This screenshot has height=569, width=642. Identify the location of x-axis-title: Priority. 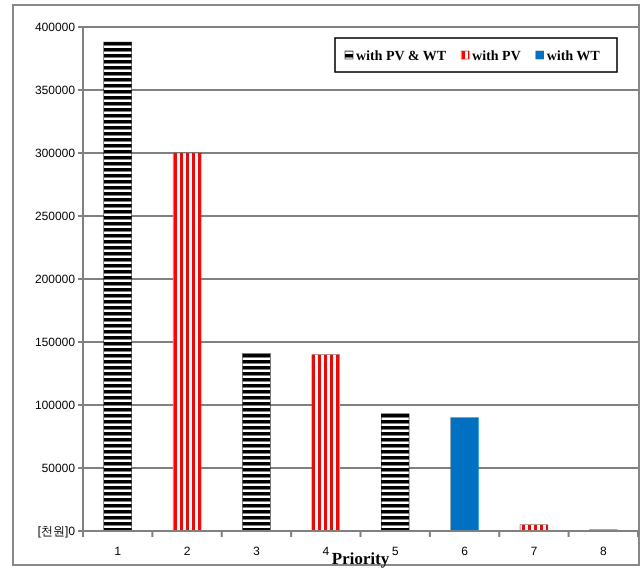
(361, 558).